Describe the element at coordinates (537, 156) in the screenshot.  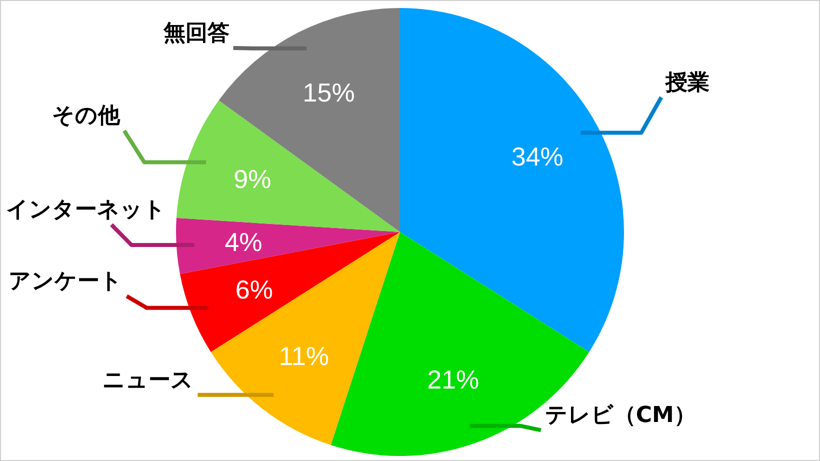
I see `data-label: 34%` at that location.